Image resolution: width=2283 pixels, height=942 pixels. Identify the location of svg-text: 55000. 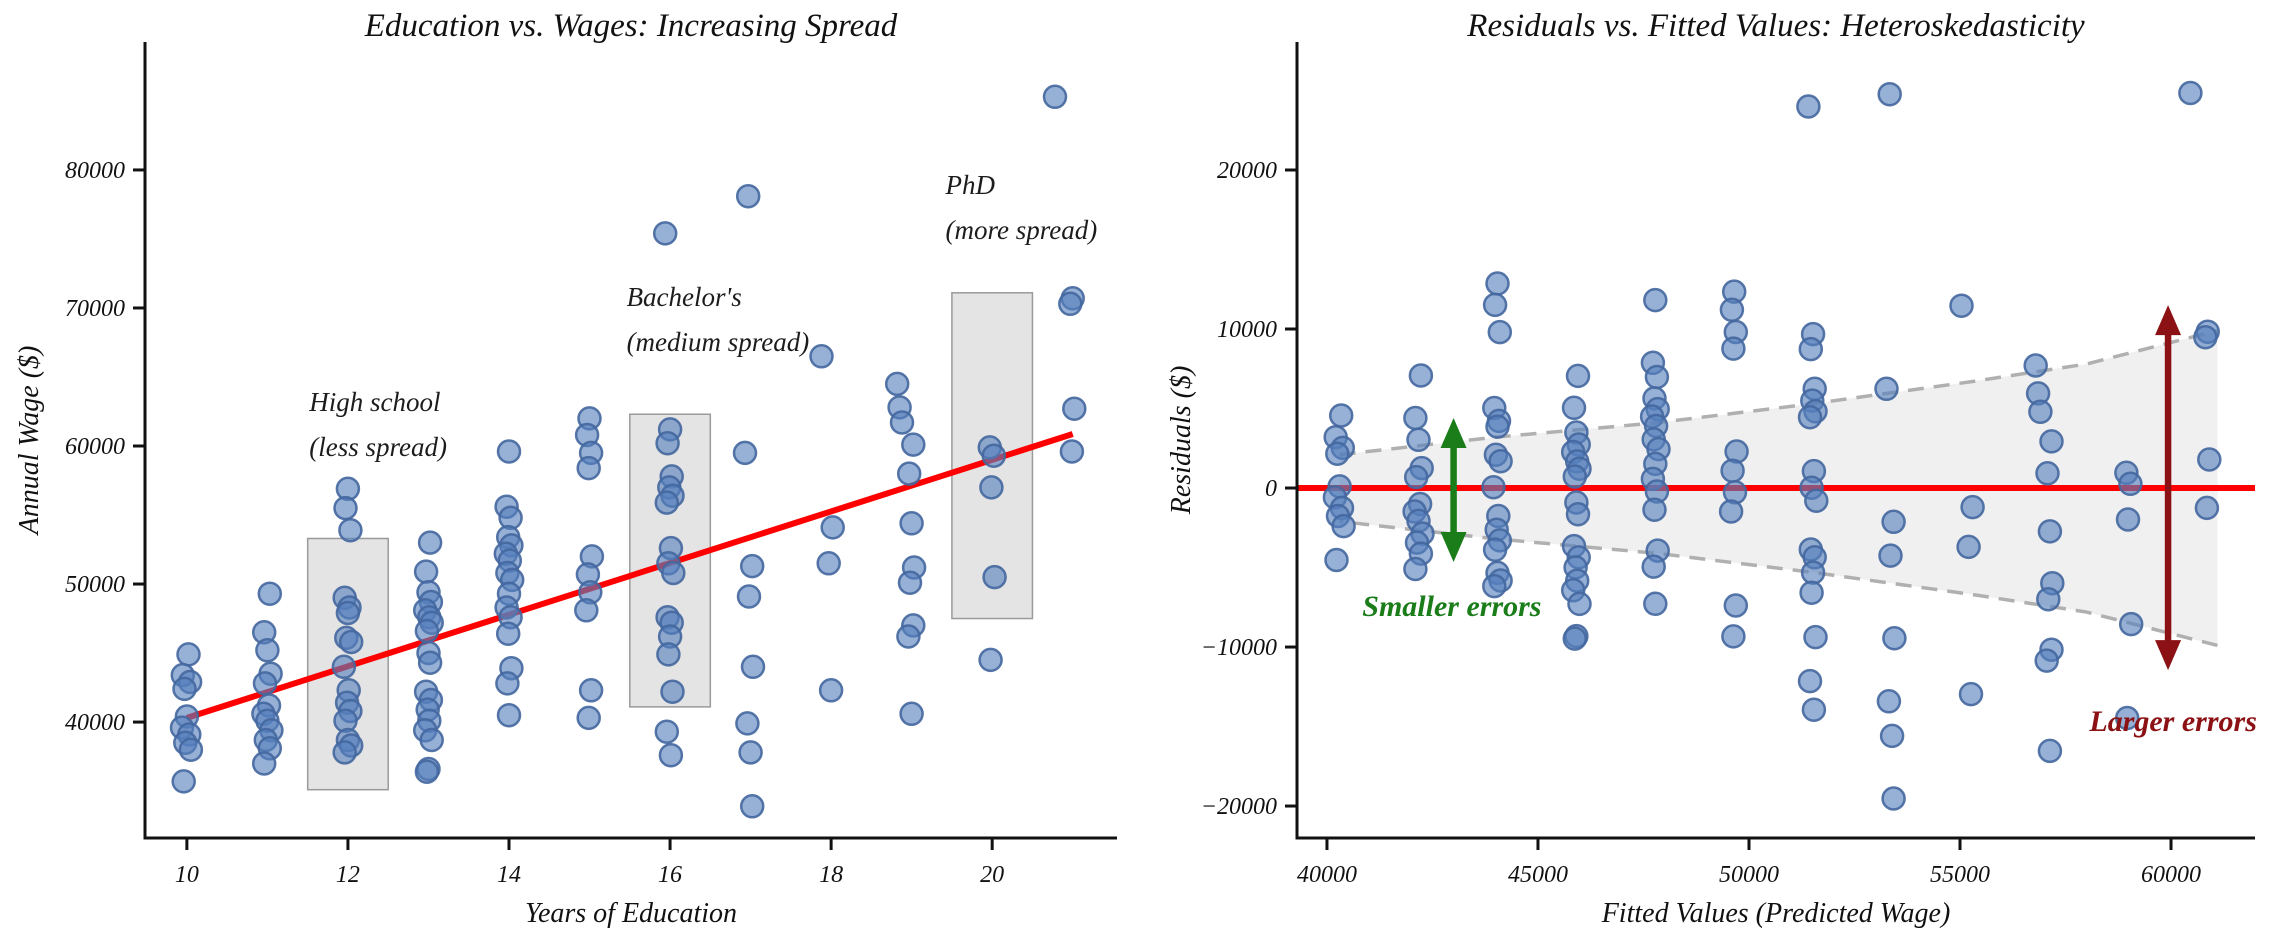
(1960, 875).